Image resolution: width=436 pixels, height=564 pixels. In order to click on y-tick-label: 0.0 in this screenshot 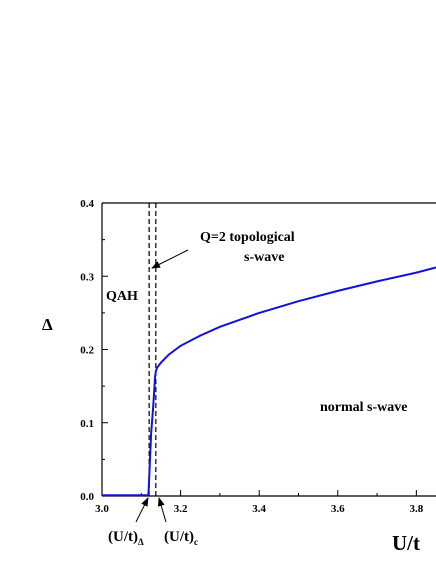, I will do `click(87, 497)`.